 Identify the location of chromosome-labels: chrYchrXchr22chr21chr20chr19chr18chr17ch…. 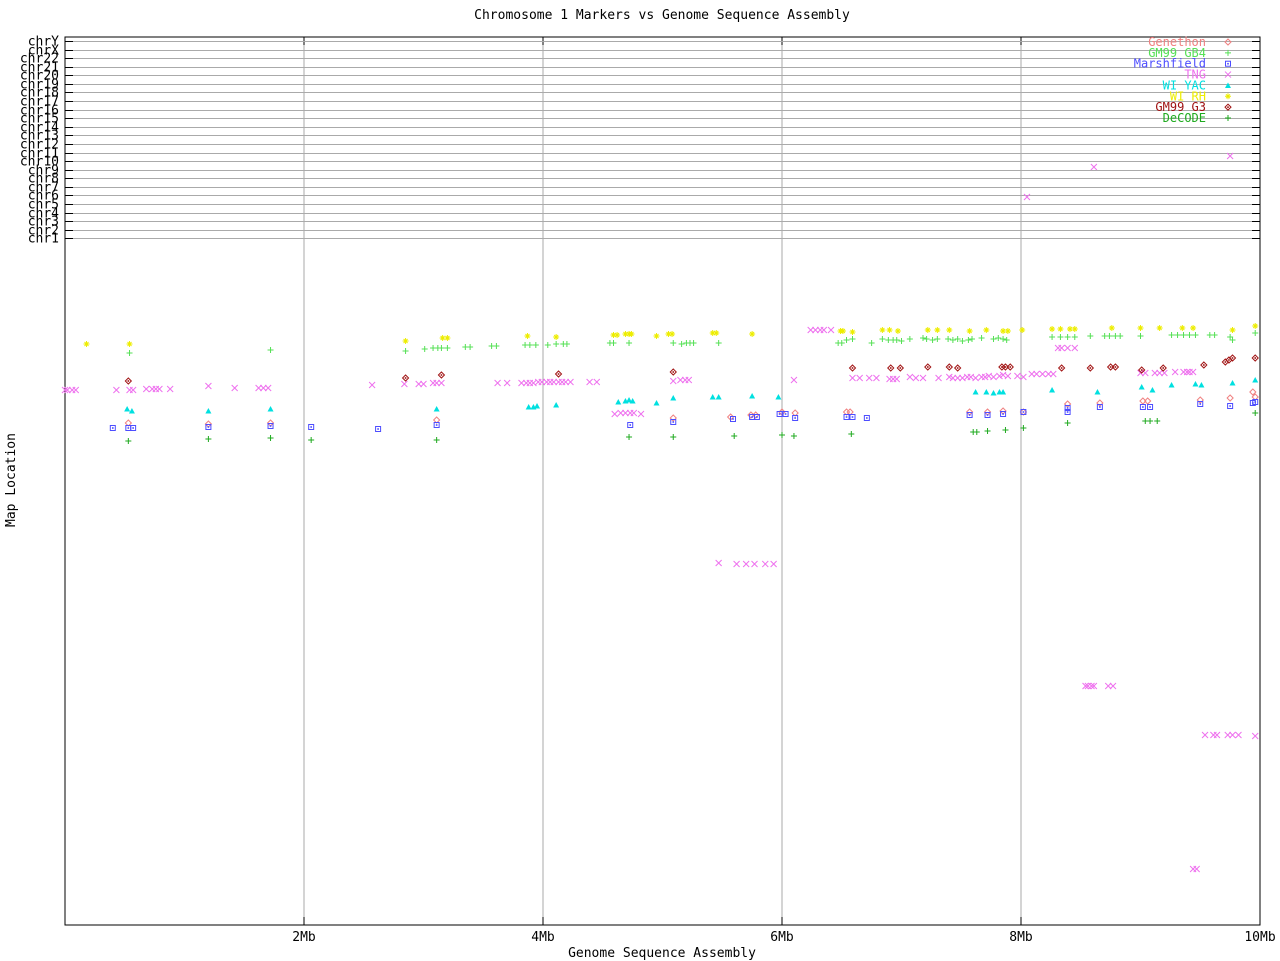
(39, 141).